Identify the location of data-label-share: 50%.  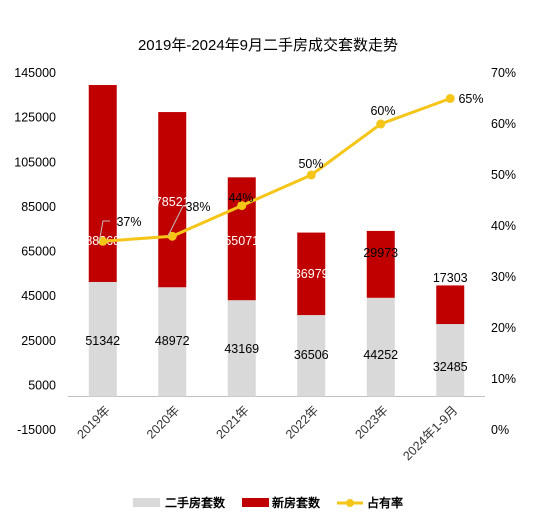
(310, 164).